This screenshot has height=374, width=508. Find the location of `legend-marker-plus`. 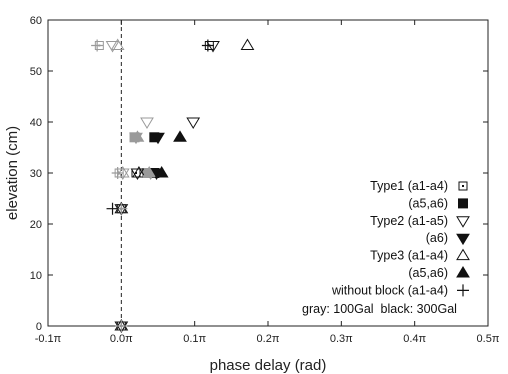

legend-marker-plus is located at coordinates (463, 290).